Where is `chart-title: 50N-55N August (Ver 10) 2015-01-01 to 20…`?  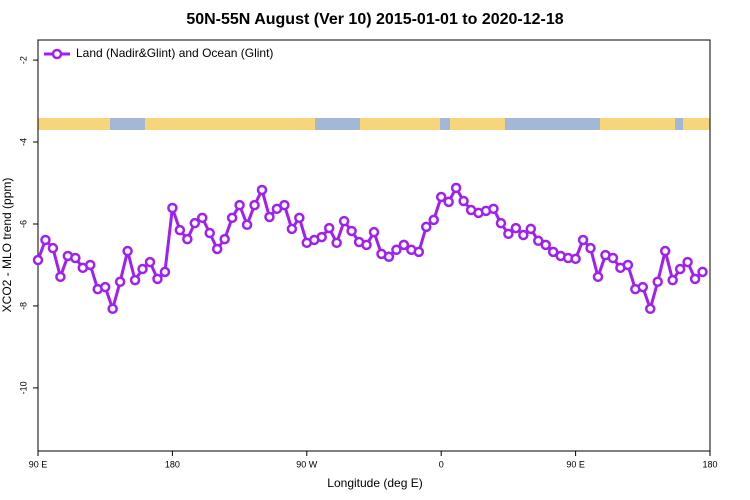
chart-title: 50N-55N August (Ver 10) 2015-01-01 to 20… is located at coordinates (374, 19).